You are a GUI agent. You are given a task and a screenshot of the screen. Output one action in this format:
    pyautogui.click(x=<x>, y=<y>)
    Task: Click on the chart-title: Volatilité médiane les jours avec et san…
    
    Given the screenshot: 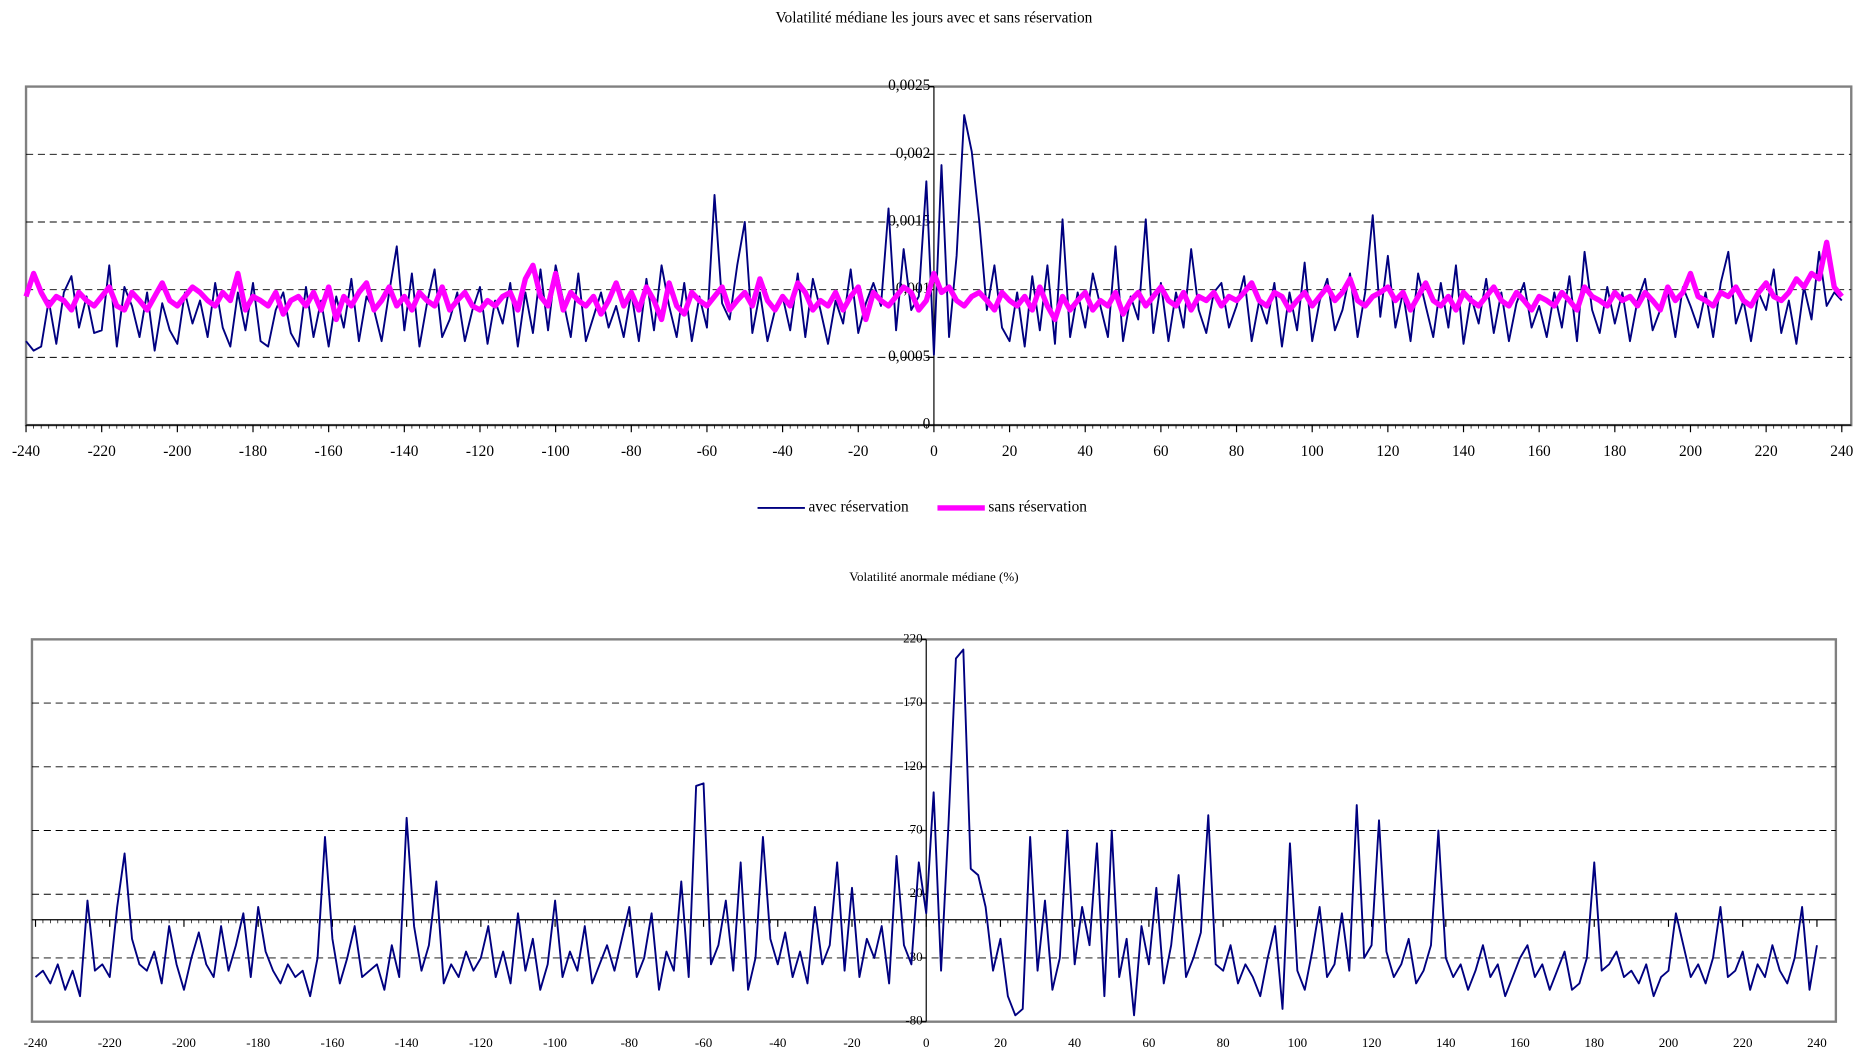 What is the action you would take?
    pyautogui.click(x=933, y=18)
    